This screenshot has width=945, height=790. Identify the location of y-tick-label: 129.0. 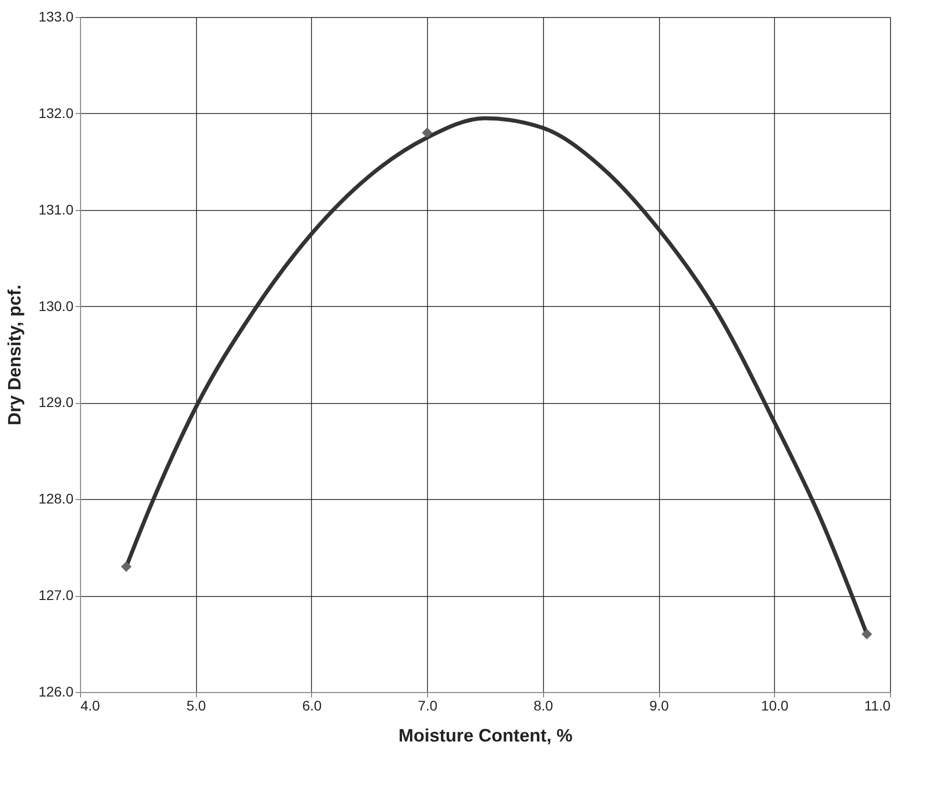
(56, 402).